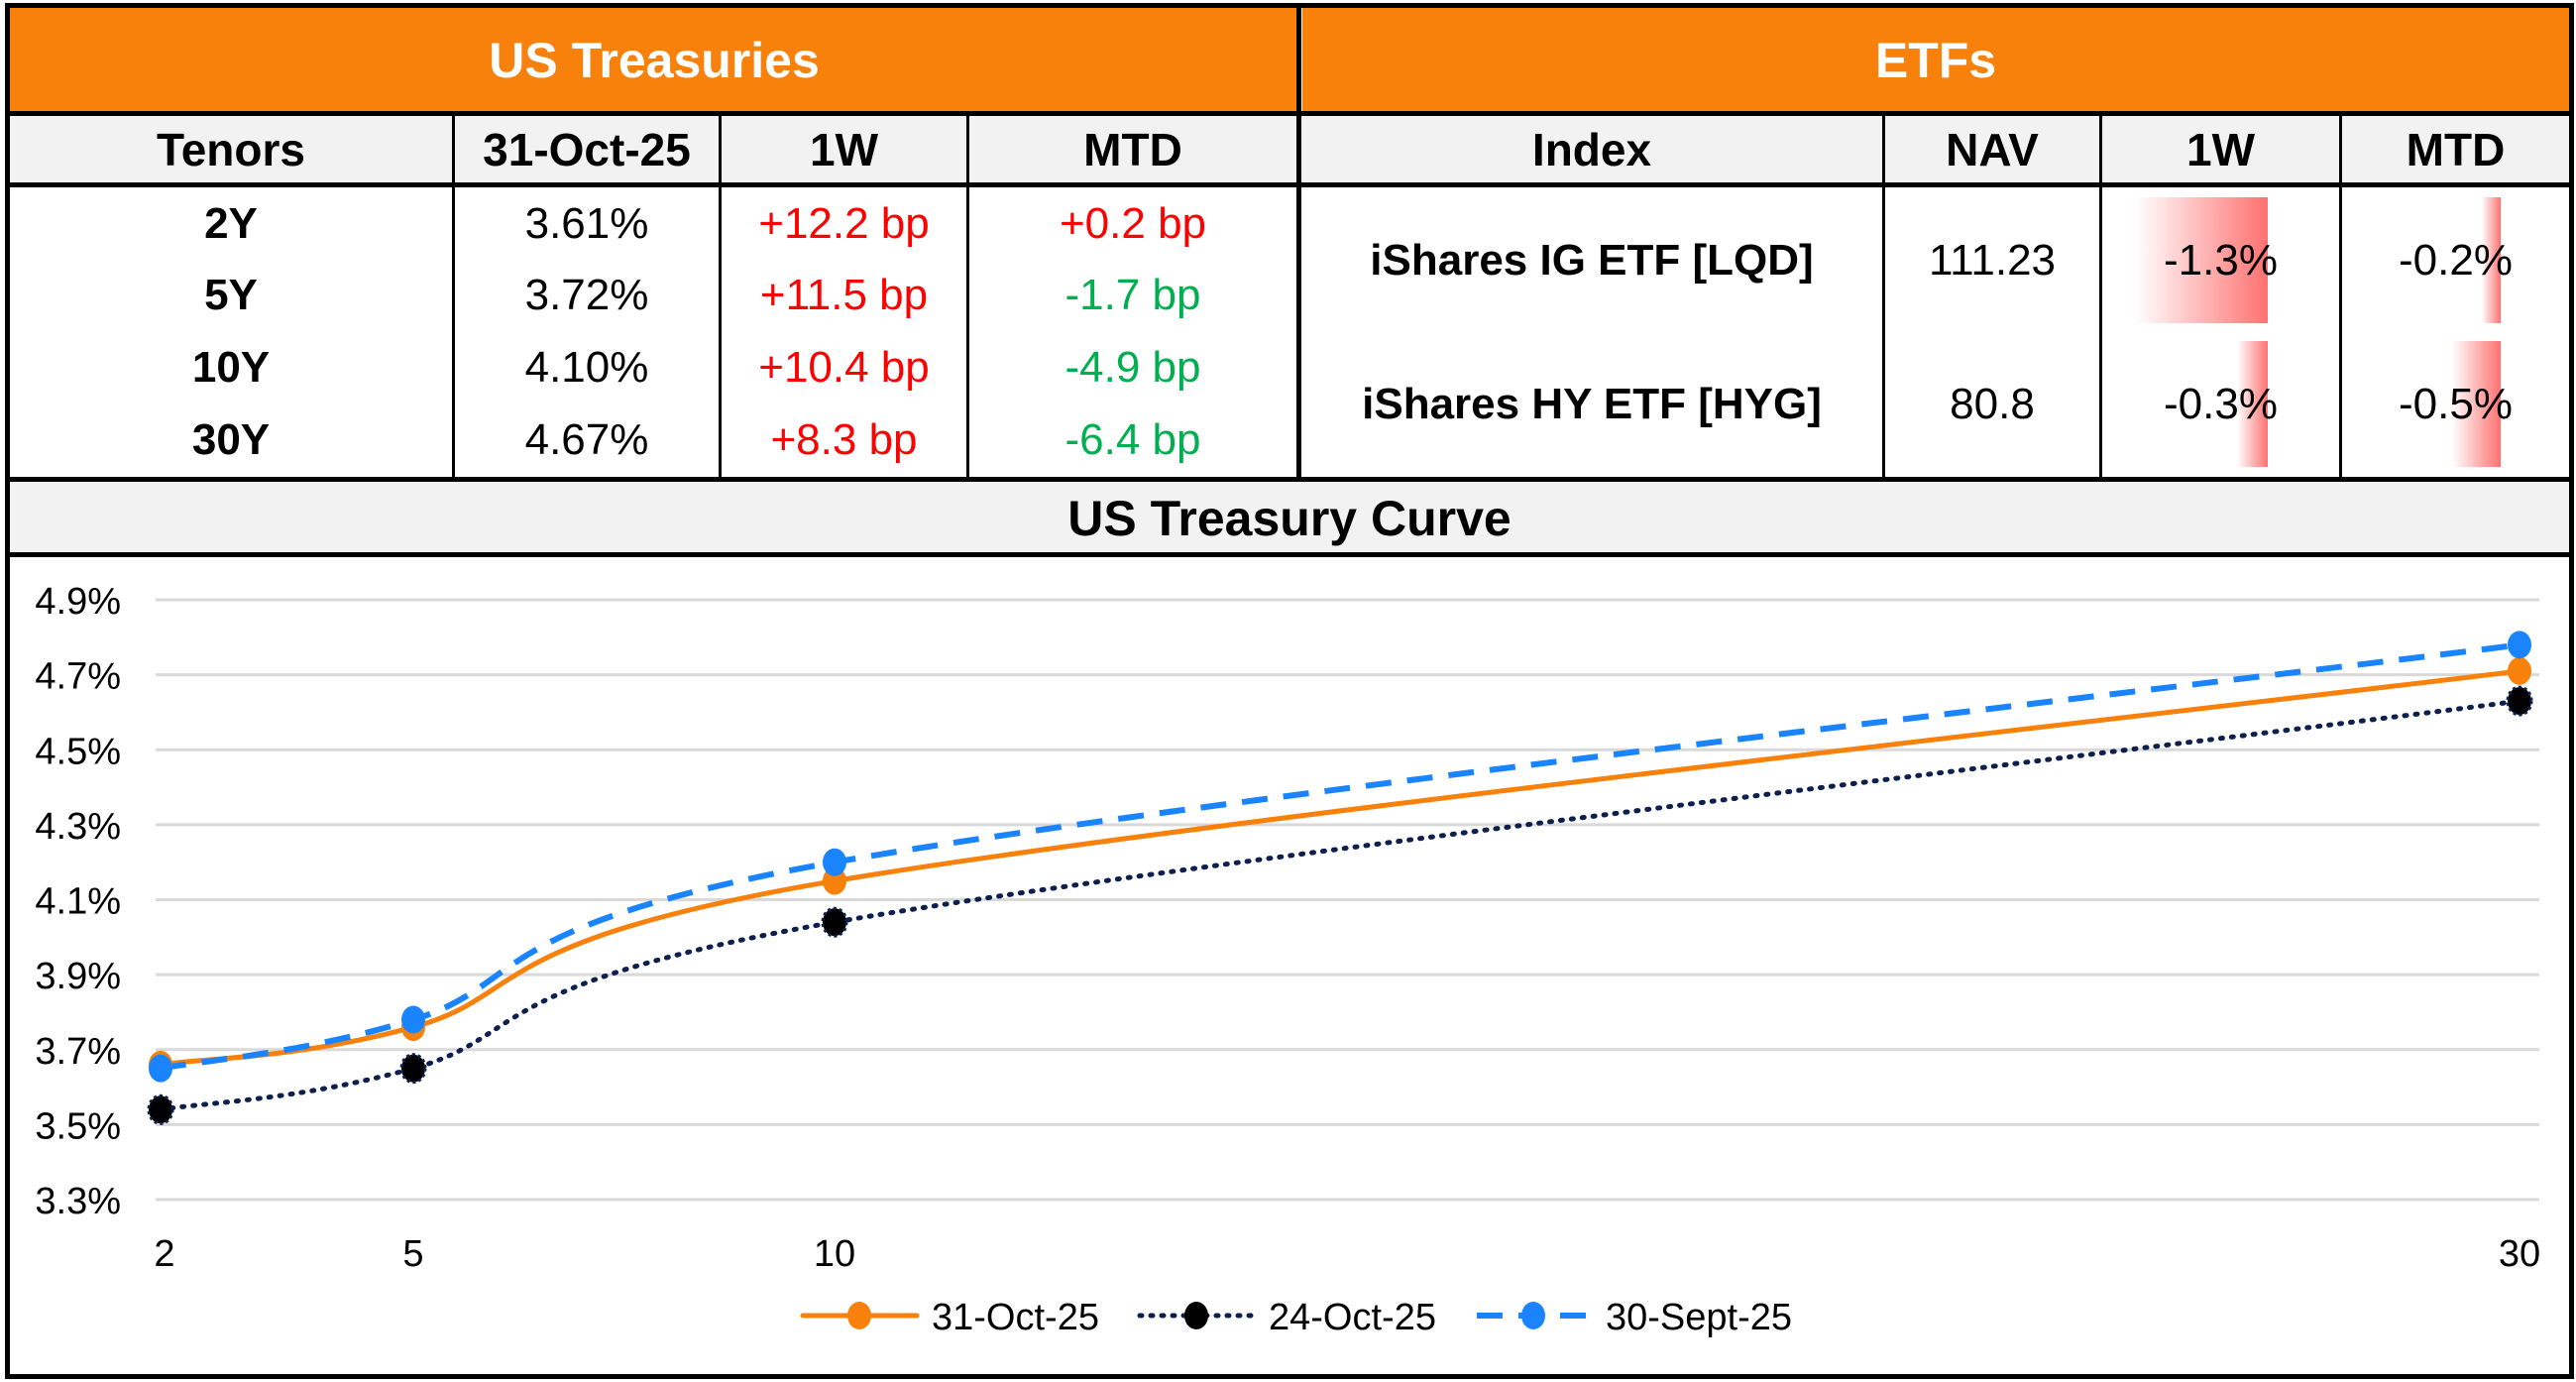 This screenshot has width=2576, height=1382. I want to click on y-tick-label: 3.3%, so click(78, 1201).